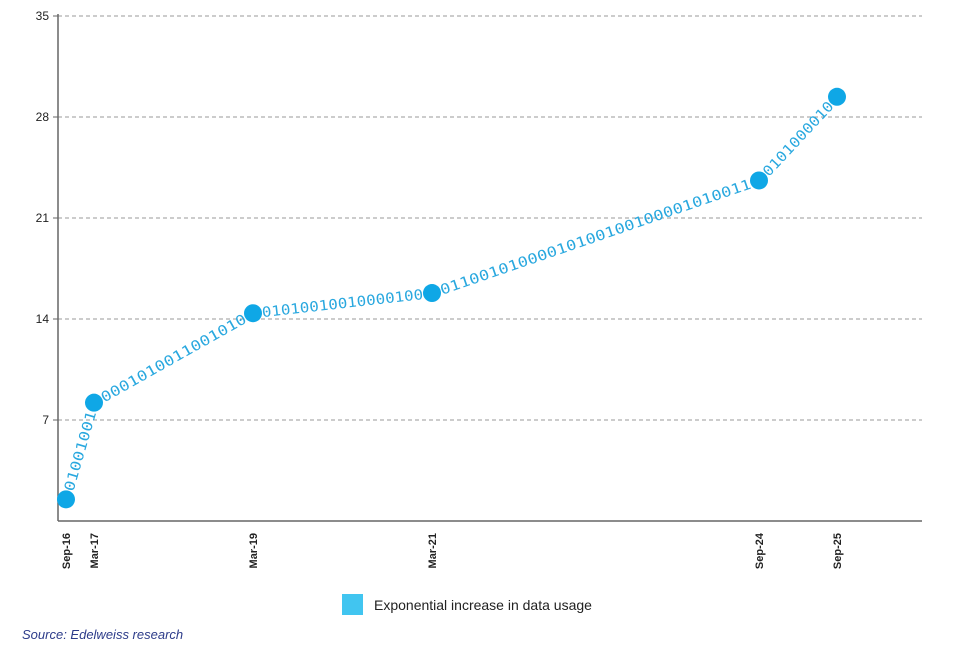 This screenshot has height=651, width=957. I want to click on segment-binary-label: 01001001, so click(81, 451).